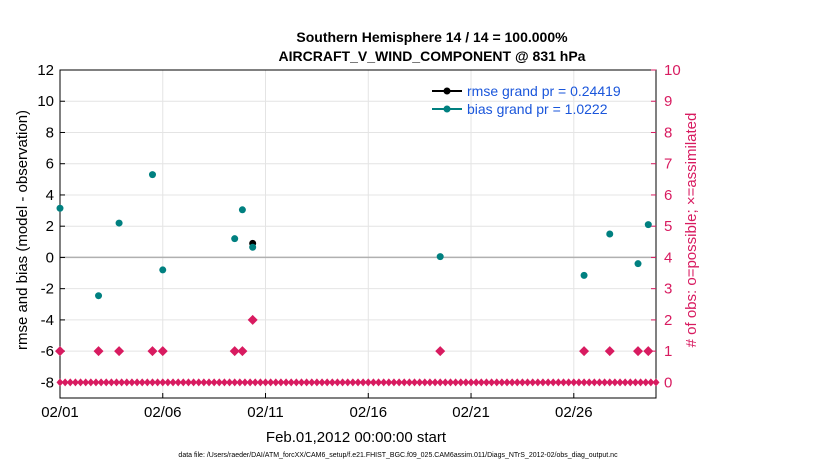 This screenshot has width=830, height=470. I want to click on x-tick-label: 02/16, so click(369, 412).